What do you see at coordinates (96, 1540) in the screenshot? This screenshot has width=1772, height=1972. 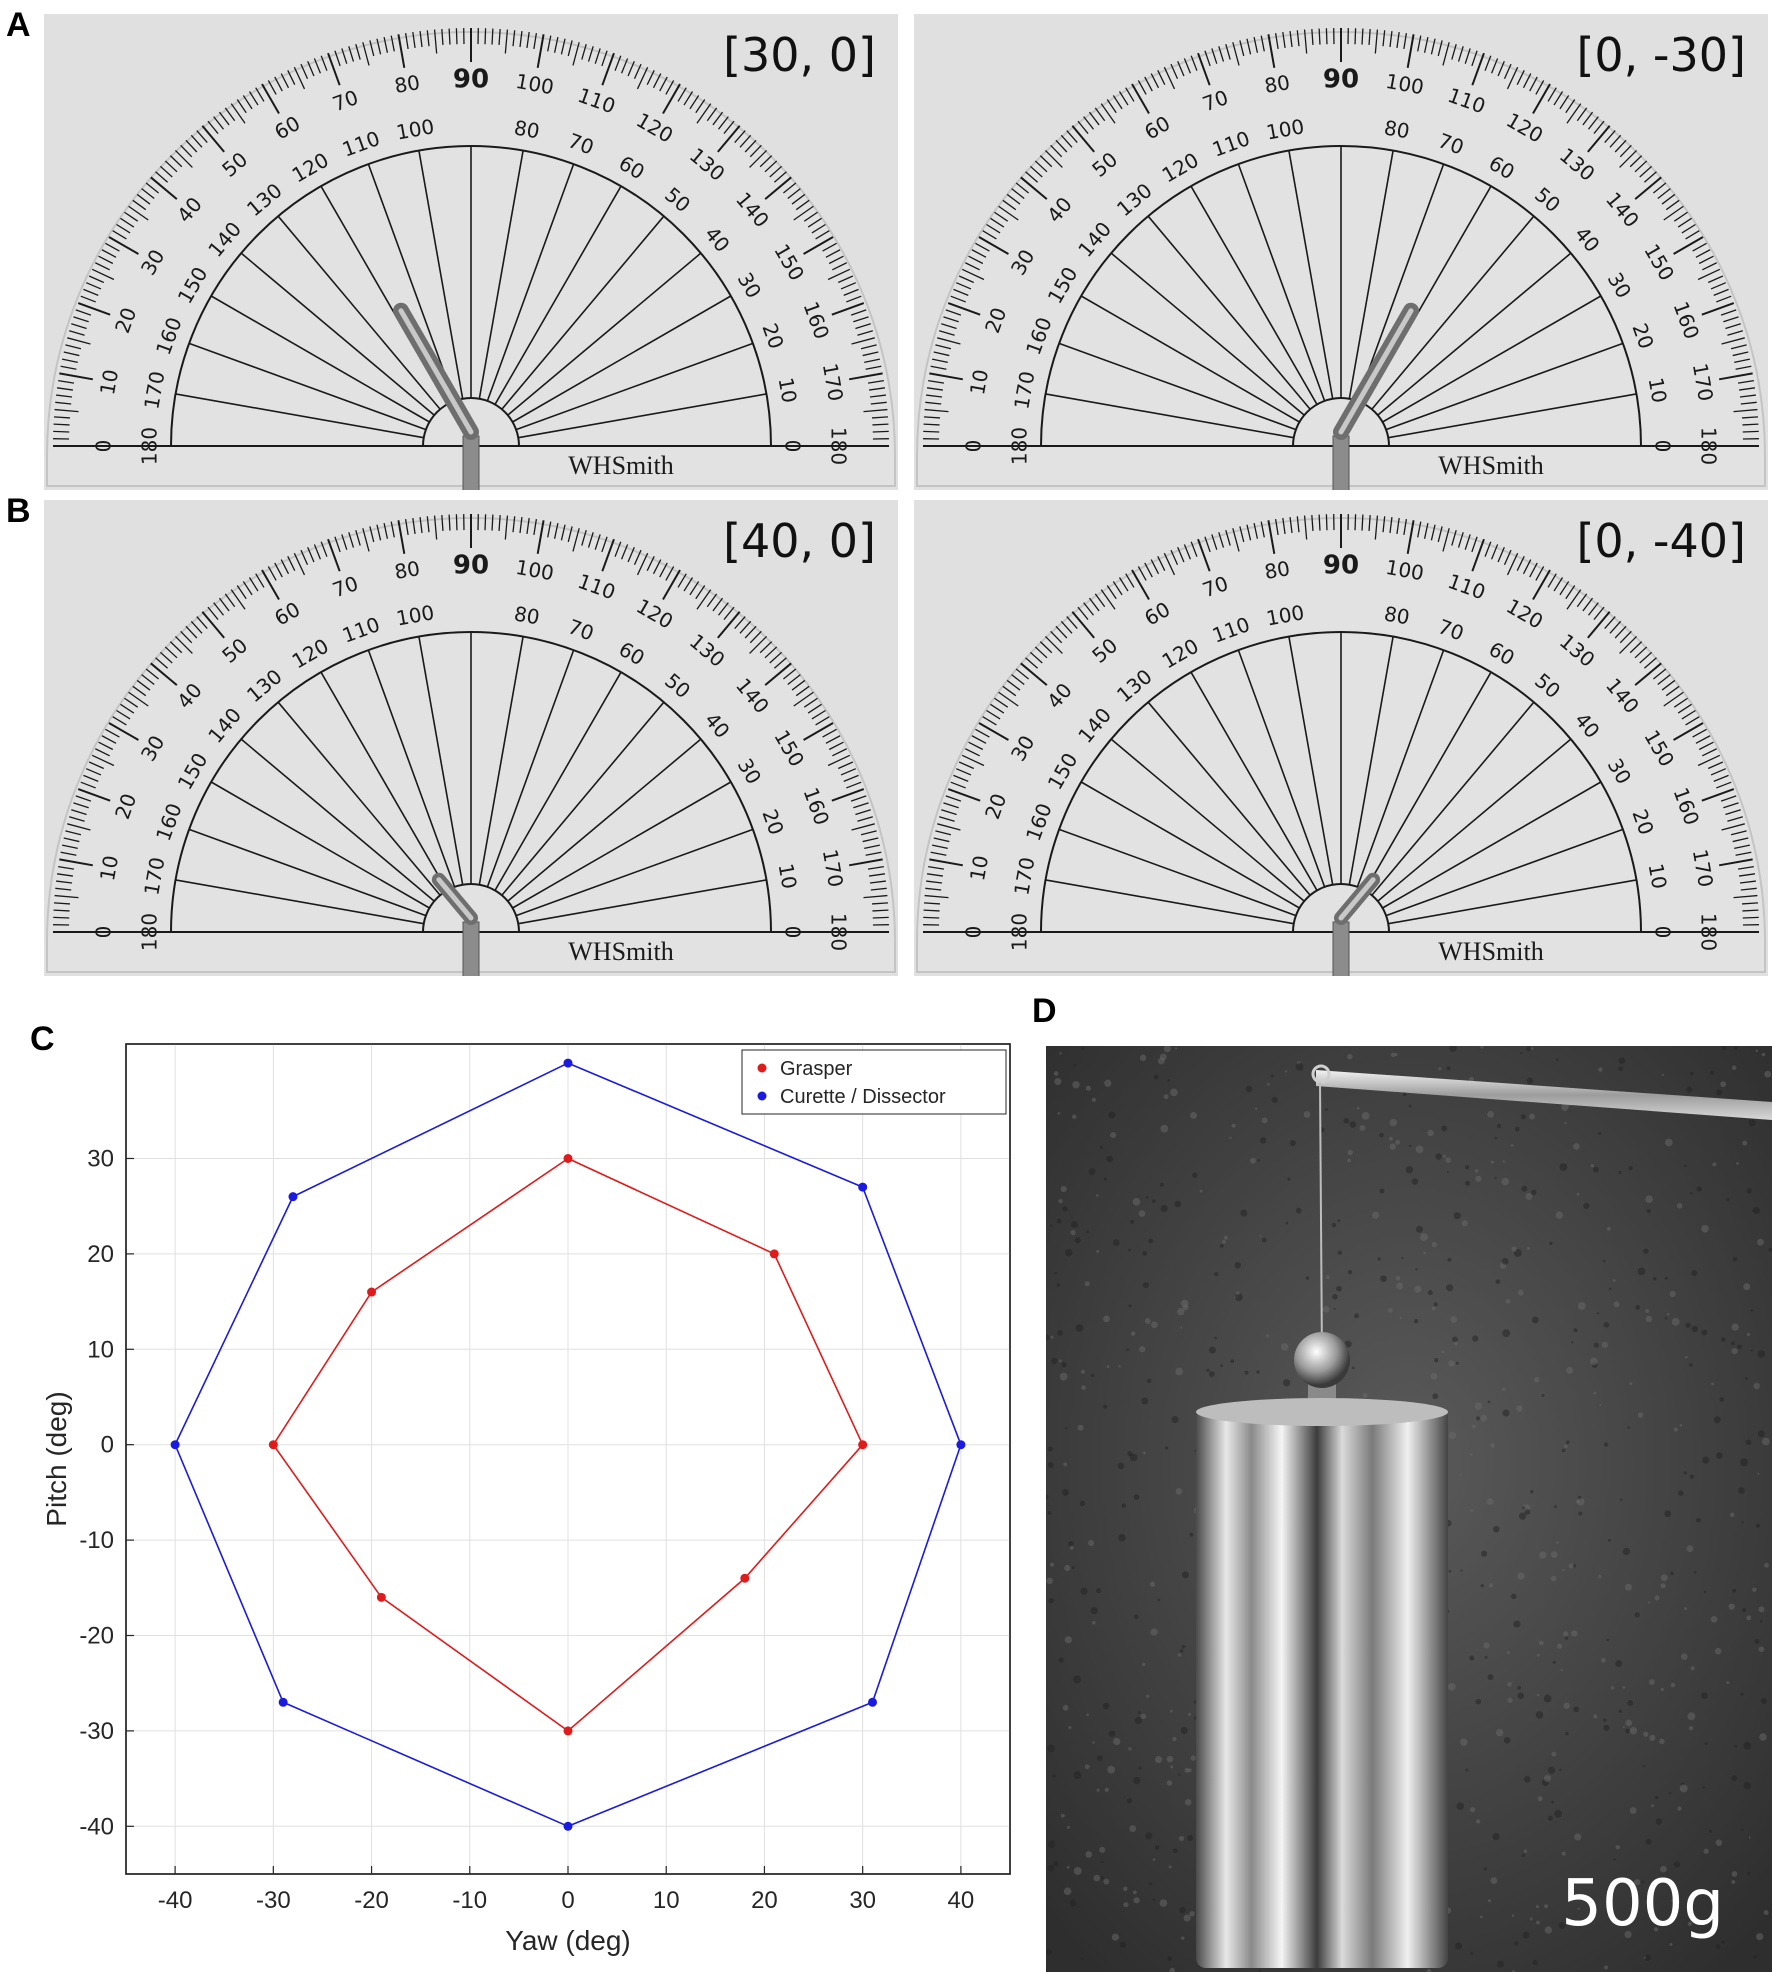 I see `y-tick-label: -10` at bounding box center [96, 1540].